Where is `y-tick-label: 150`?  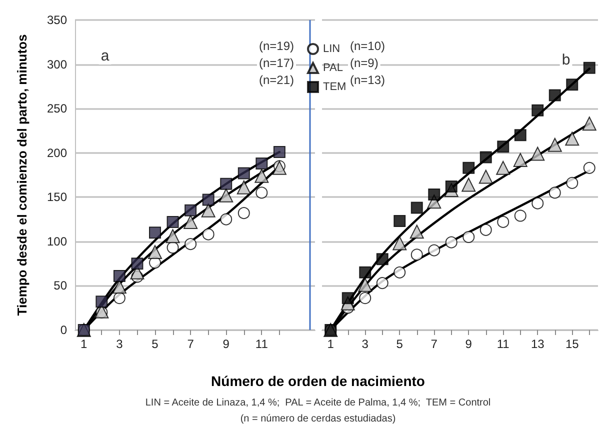
y-tick-label: 150 is located at coordinates (57, 197).